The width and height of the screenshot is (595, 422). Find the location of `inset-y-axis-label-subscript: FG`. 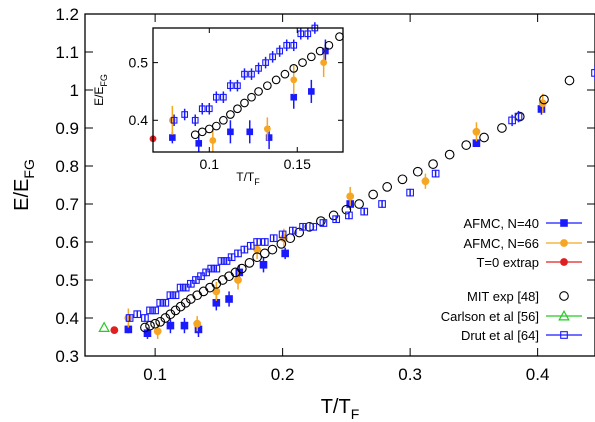

inset-y-axis-label-subscript: FG is located at coordinates (104, 80).